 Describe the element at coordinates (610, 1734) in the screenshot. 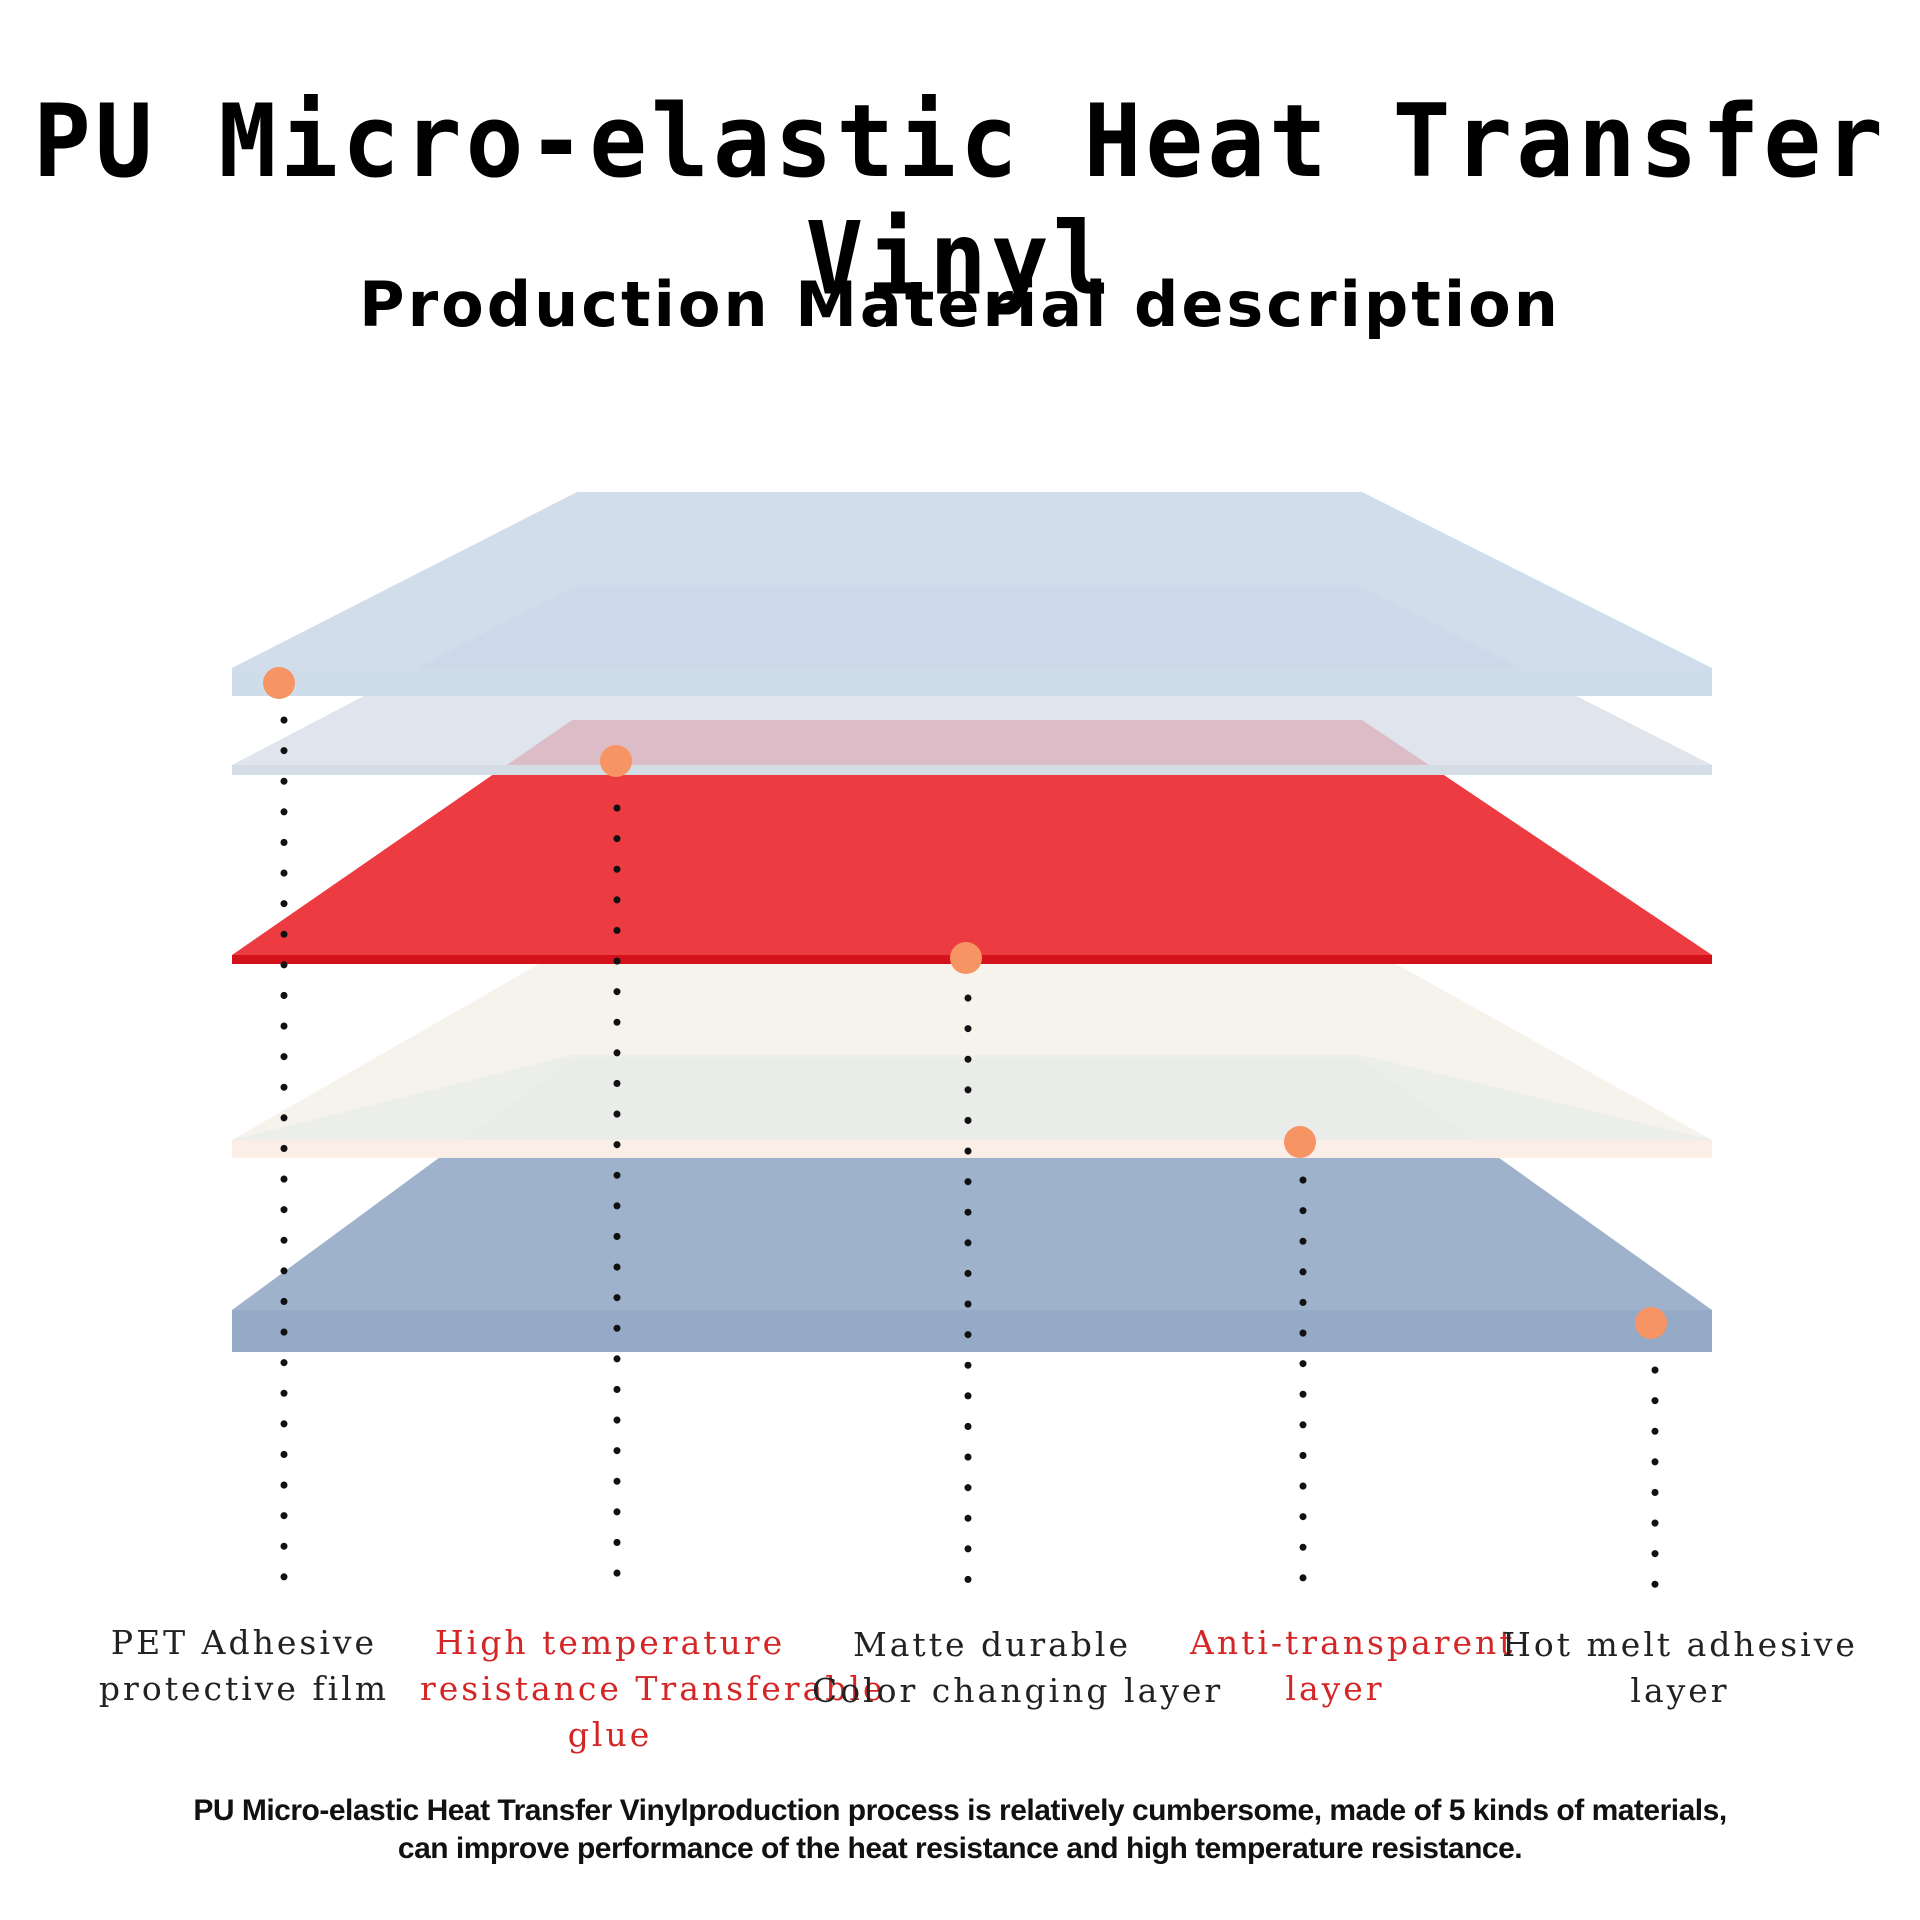

I see `label-line: glue` at that location.